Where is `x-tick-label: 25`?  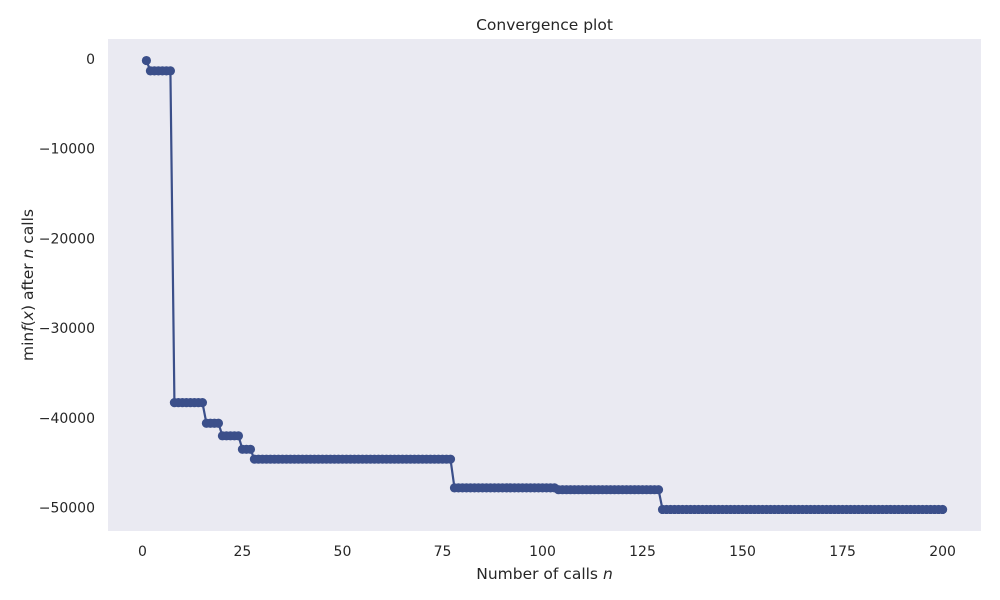
x-tick-label: 25 is located at coordinates (243, 552).